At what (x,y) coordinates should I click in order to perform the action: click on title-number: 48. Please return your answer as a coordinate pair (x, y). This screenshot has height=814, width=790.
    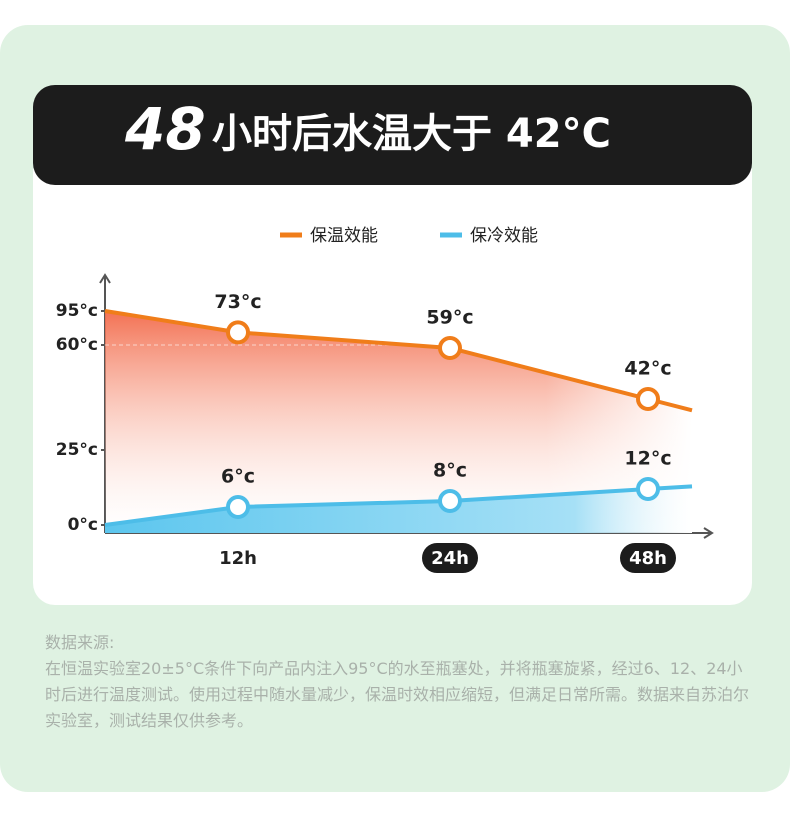
    Looking at the image, I should click on (165, 129).